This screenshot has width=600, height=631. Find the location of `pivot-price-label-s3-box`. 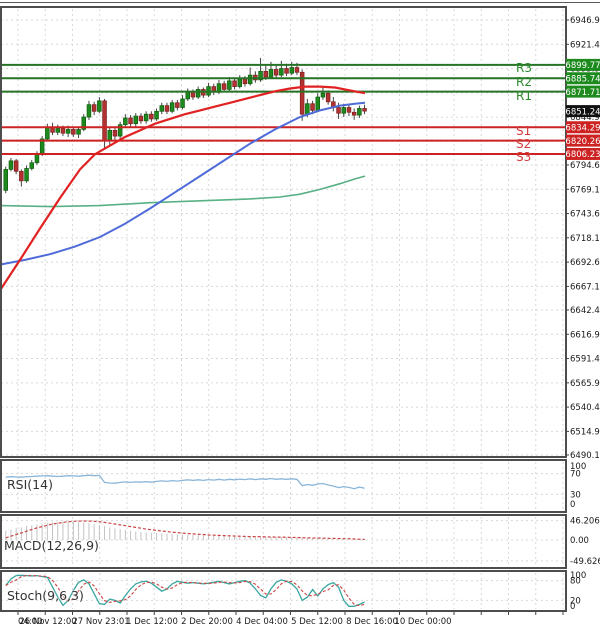

pivot-price-label-s3-box is located at coordinates (583, 153).